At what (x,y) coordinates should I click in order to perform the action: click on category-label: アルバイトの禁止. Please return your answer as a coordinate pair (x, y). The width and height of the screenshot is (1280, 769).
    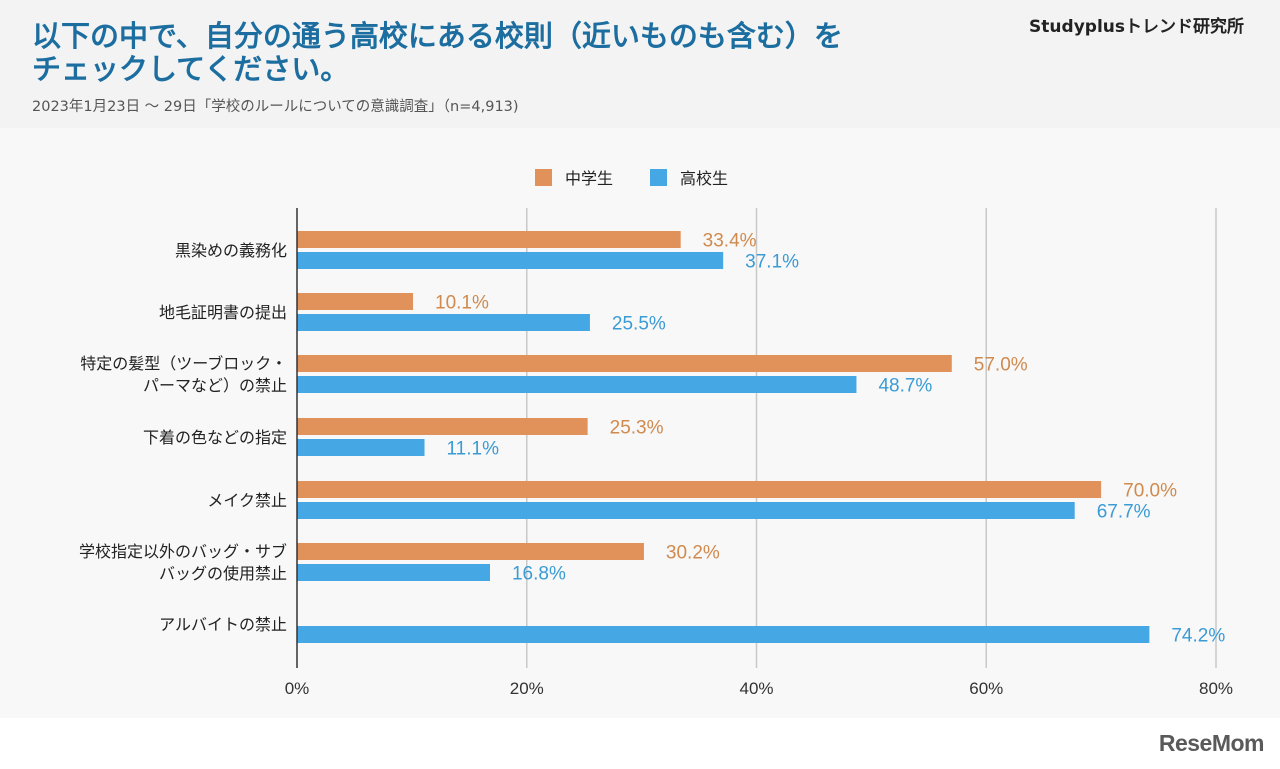
    Looking at the image, I should click on (223, 624).